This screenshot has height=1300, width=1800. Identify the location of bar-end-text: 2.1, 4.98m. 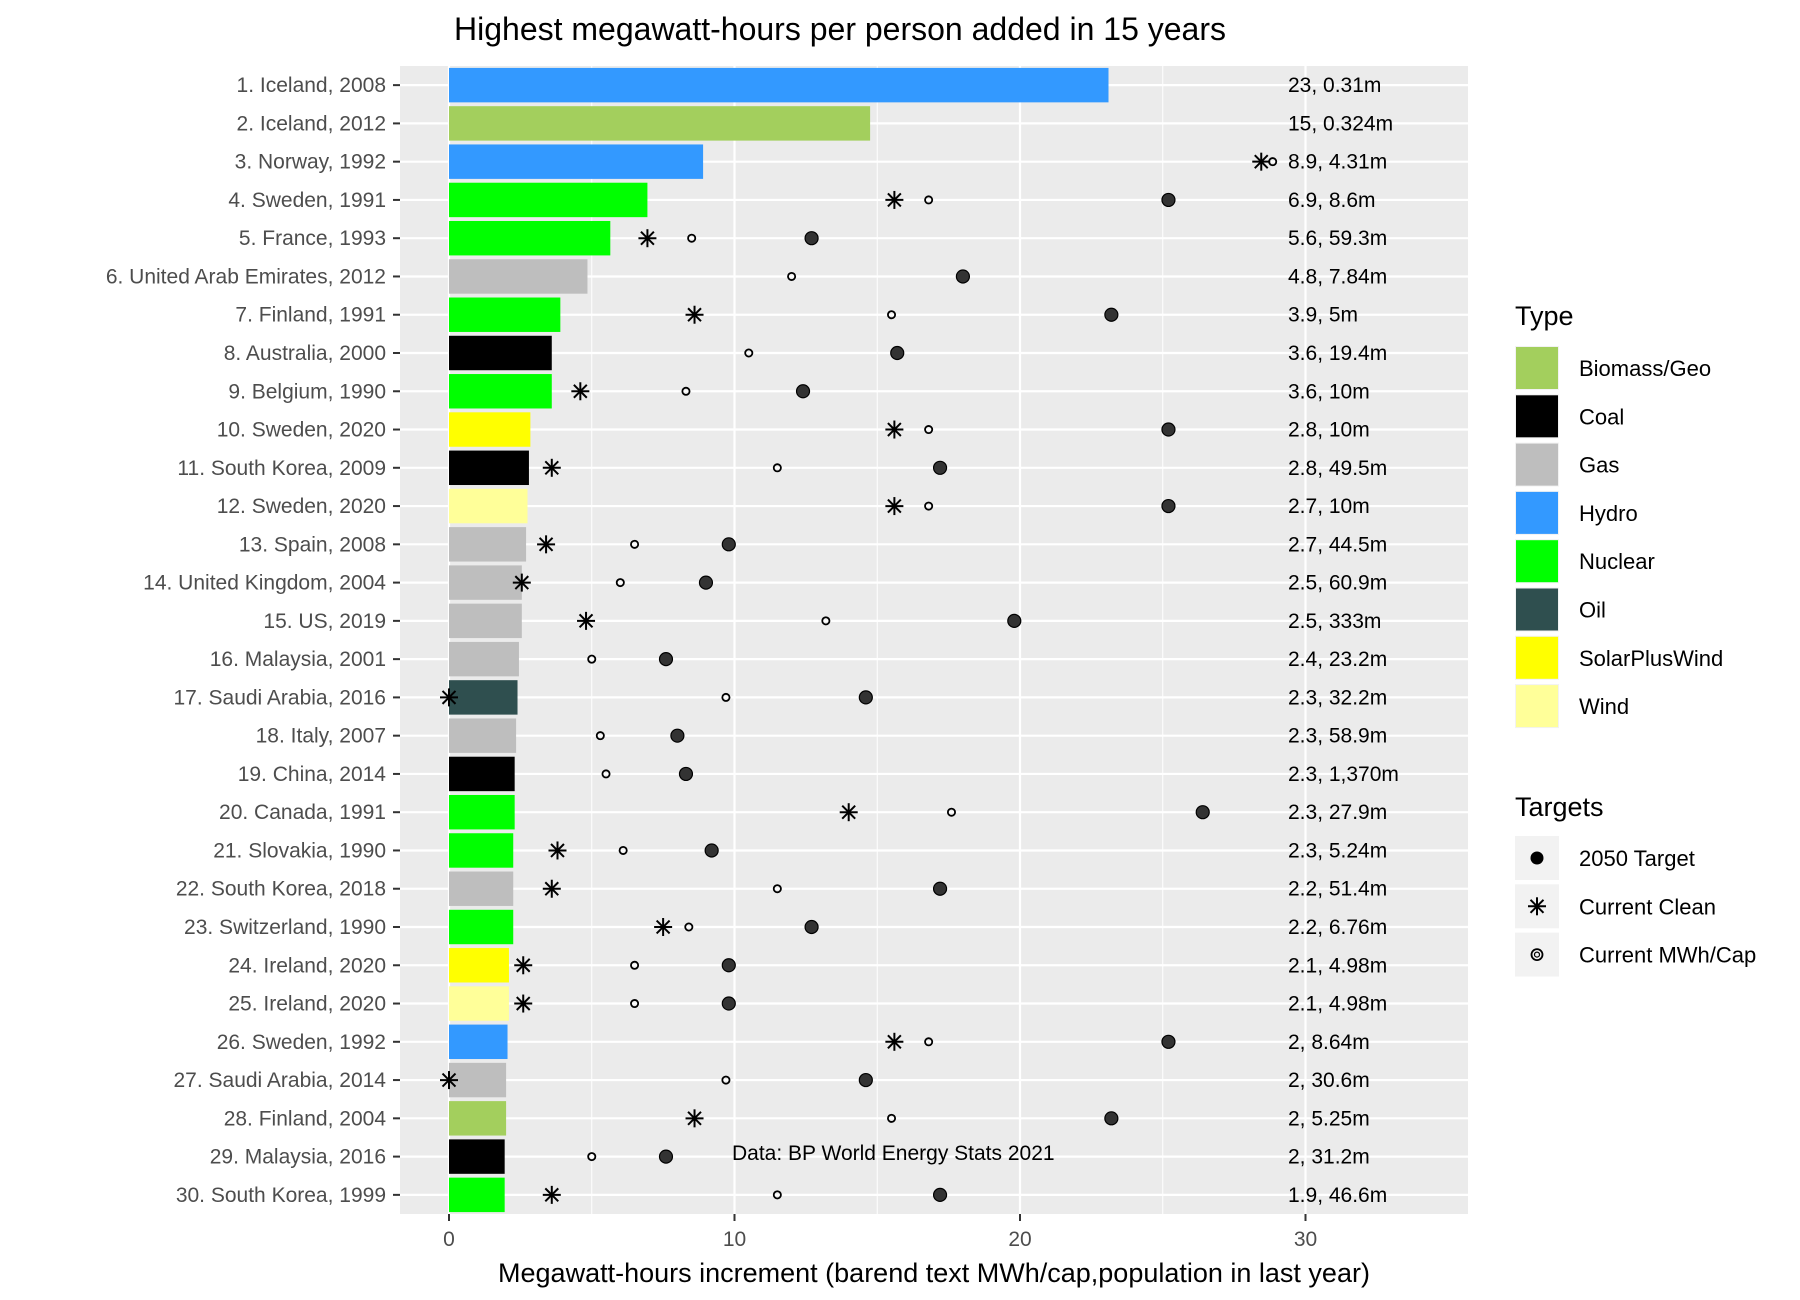
(1337, 1004).